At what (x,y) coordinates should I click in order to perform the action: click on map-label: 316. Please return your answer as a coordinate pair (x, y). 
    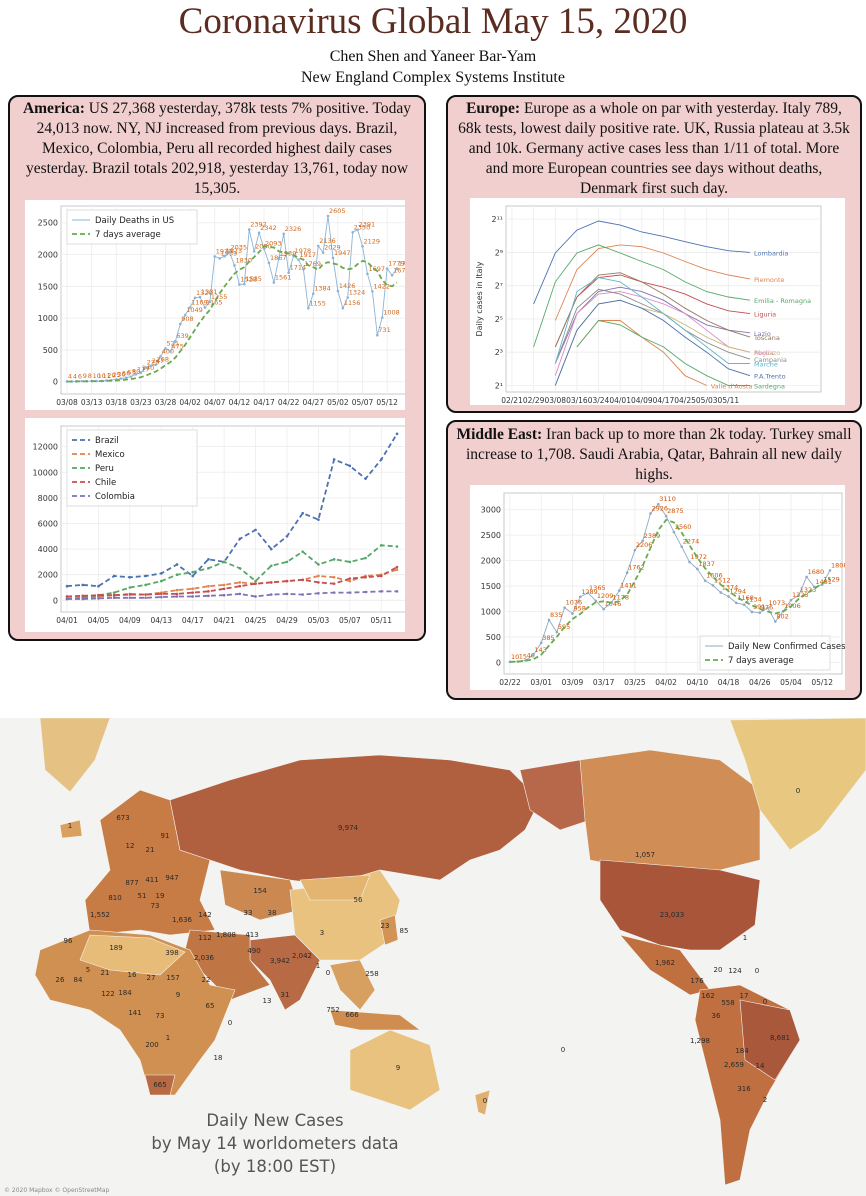
    Looking at the image, I should click on (744, 1089).